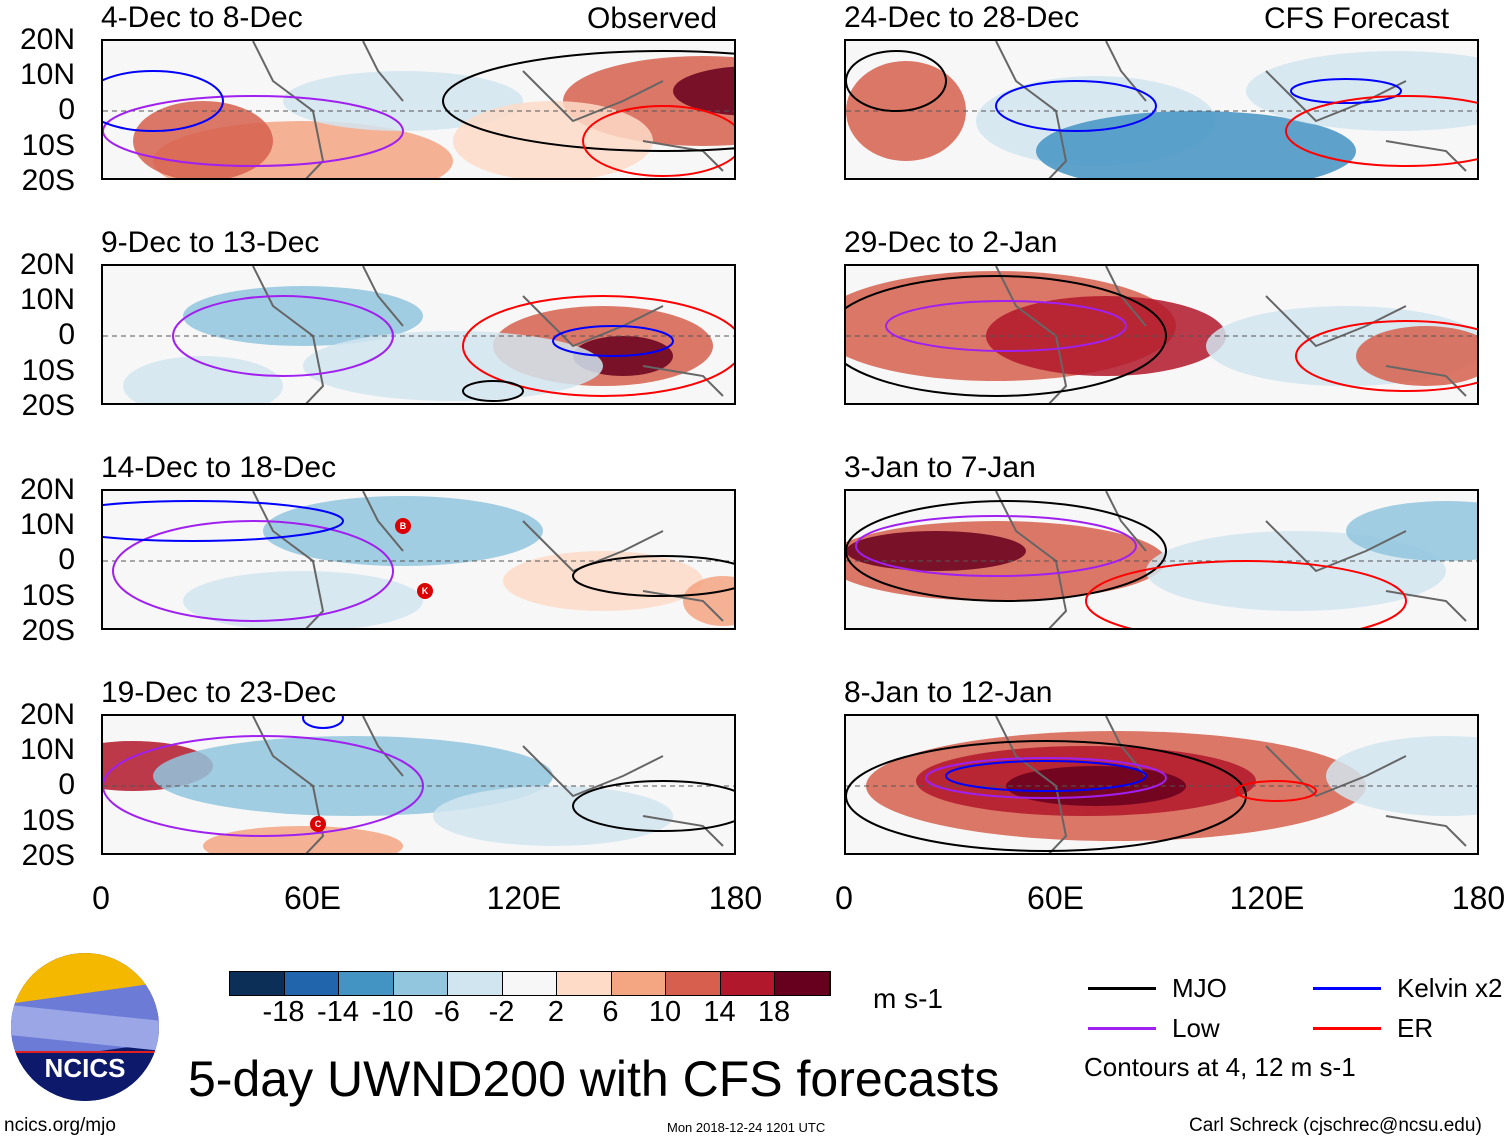 The image size is (1510, 1142). What do you see at coordinates (219, 692) in the screenshot?
I see `panel-title: 19-Dec to 23-Dec` at bounding box center [219, 692].